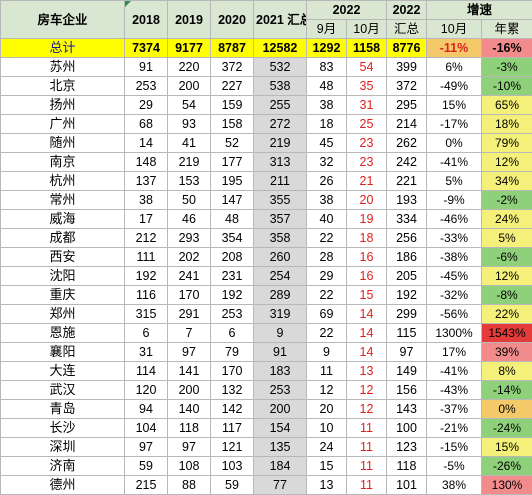  What do you see at coordinates (454, 409) in the screenshot?
I see `cell-oct-growth: -37%` at bounding box center [454, 409].